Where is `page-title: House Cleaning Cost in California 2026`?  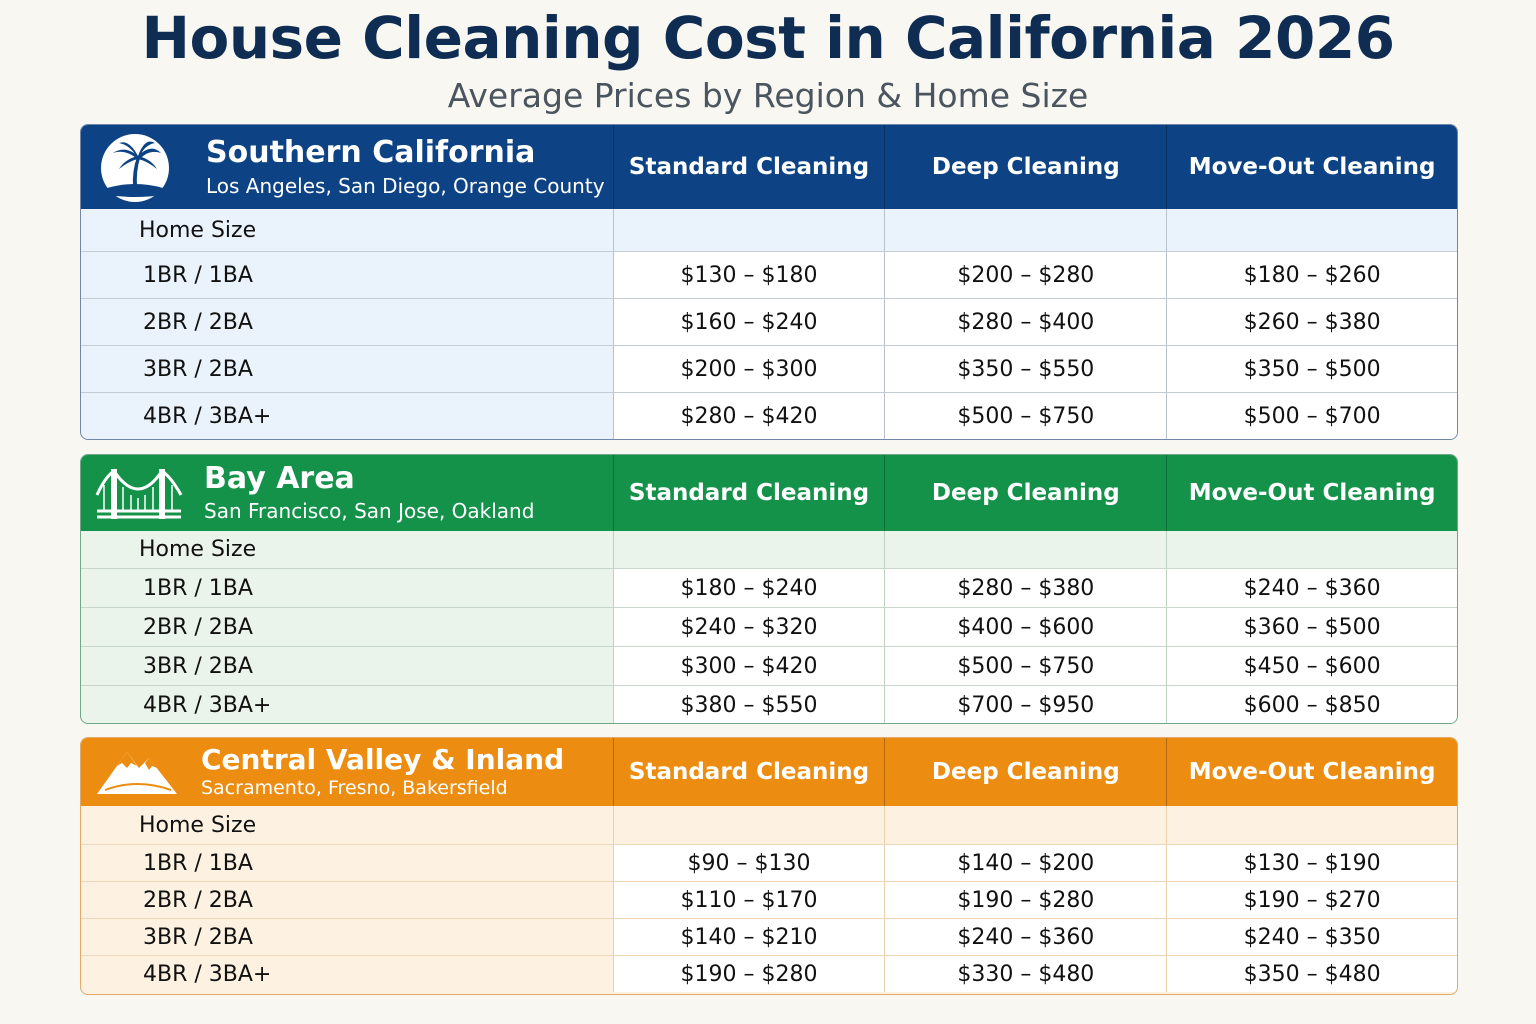
page-title: House Cleaning Cost in California 2026 is located at coordinates (768, 38).